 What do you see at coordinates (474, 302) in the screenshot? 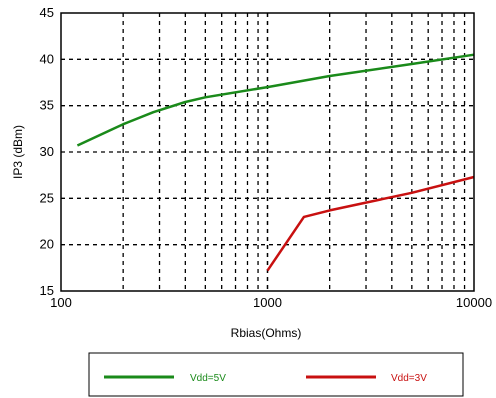
I see `x-tick-label: 10000` at bounding box center [474, 302].